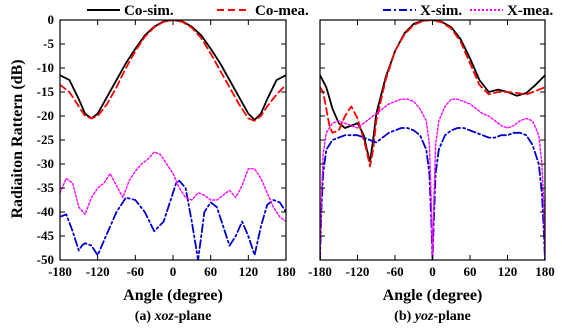 This screenshot has height=328, width=562. I want to click on x-tick-label-yoz: -180, so click(320, 271).